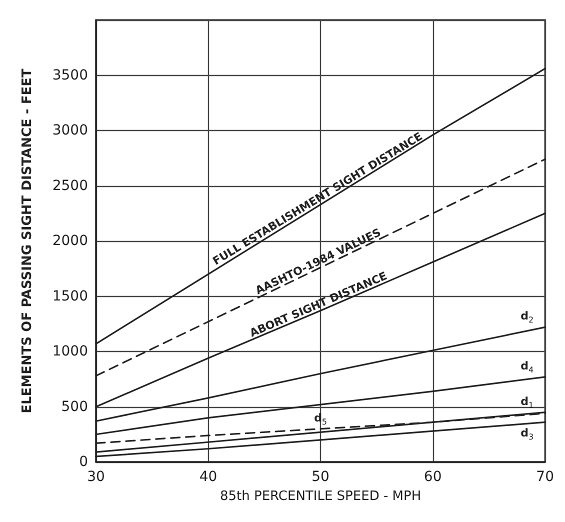 The height and width of the screenshot is (522, 565). What do you see at coordinates (96, 477) in the screenshot?
I see `x-tick-label: 30` at bounding box center [96, 477].